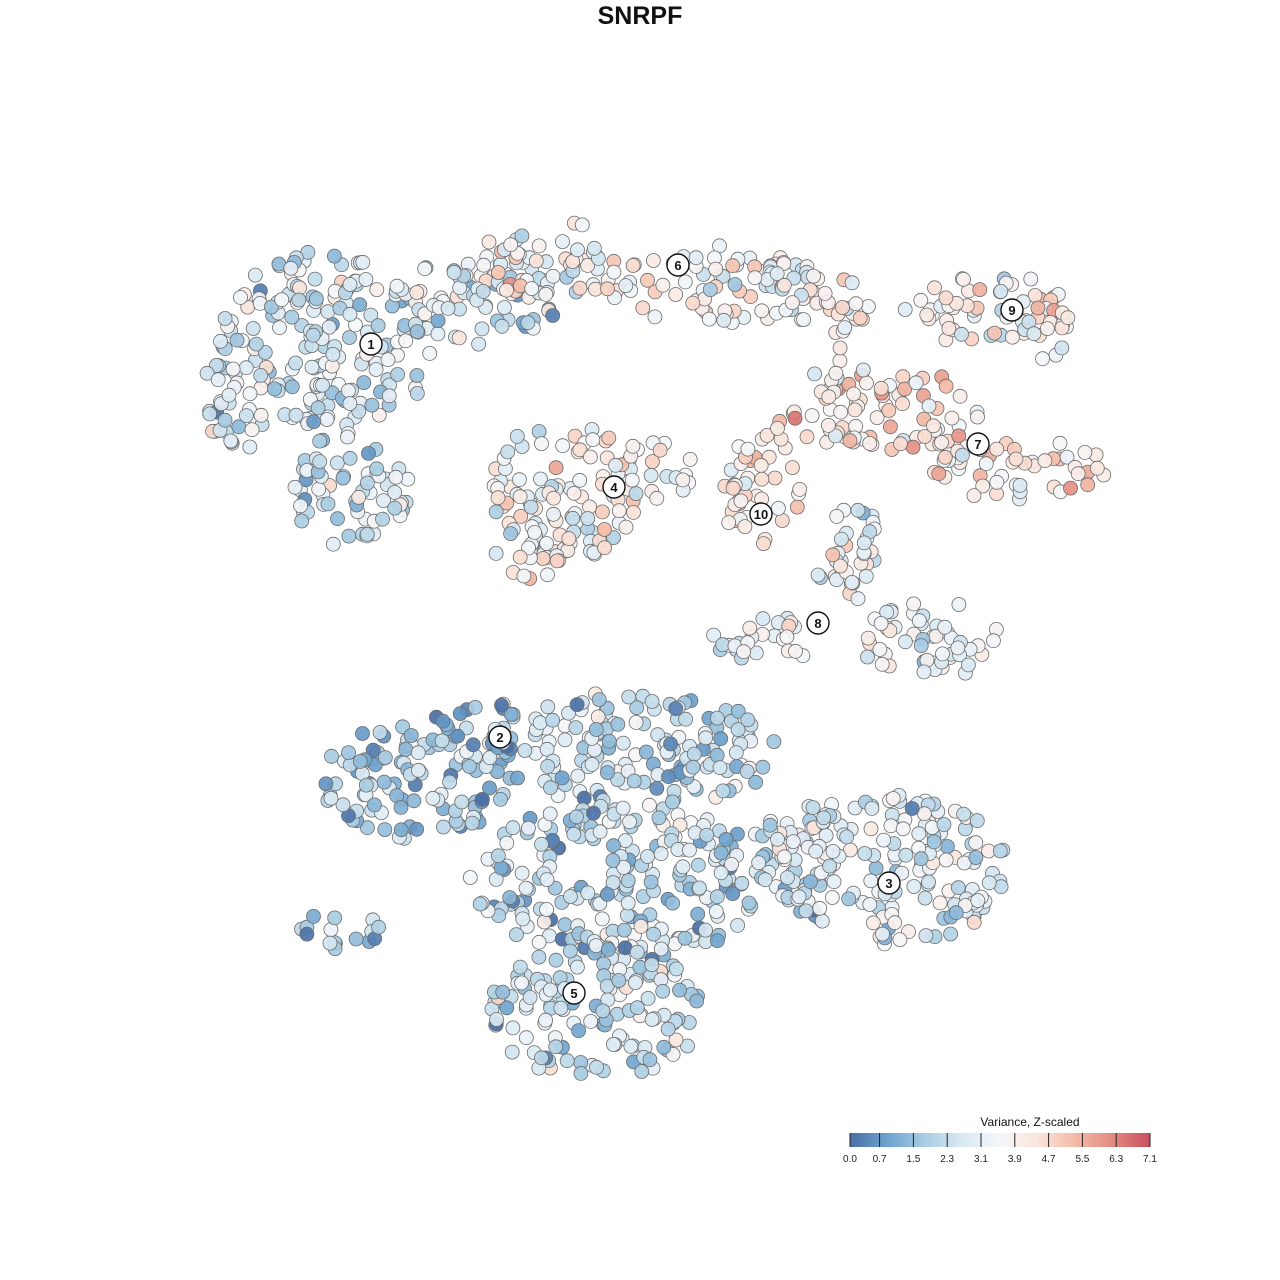 The height and width of the screenshot is (1280, 1280). What do you see at coordinates (614, 487) in the screenshot?
I see `cluster-label-text: 4` at bounding box center [614, 487].